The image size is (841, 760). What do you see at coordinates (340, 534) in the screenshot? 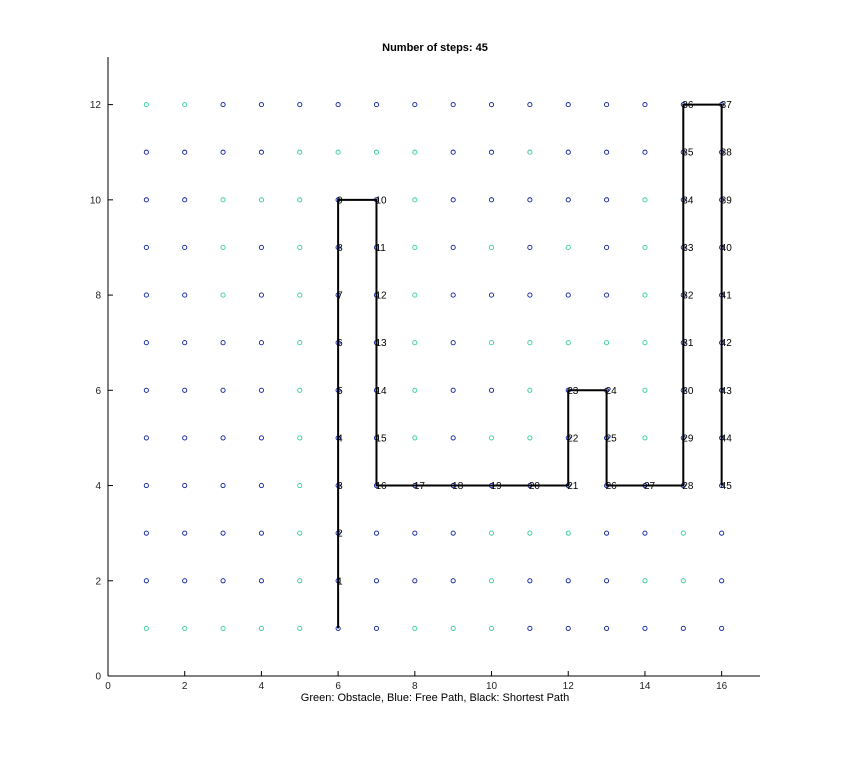
I see `step-label: 2` at bounding box center [340, 534].